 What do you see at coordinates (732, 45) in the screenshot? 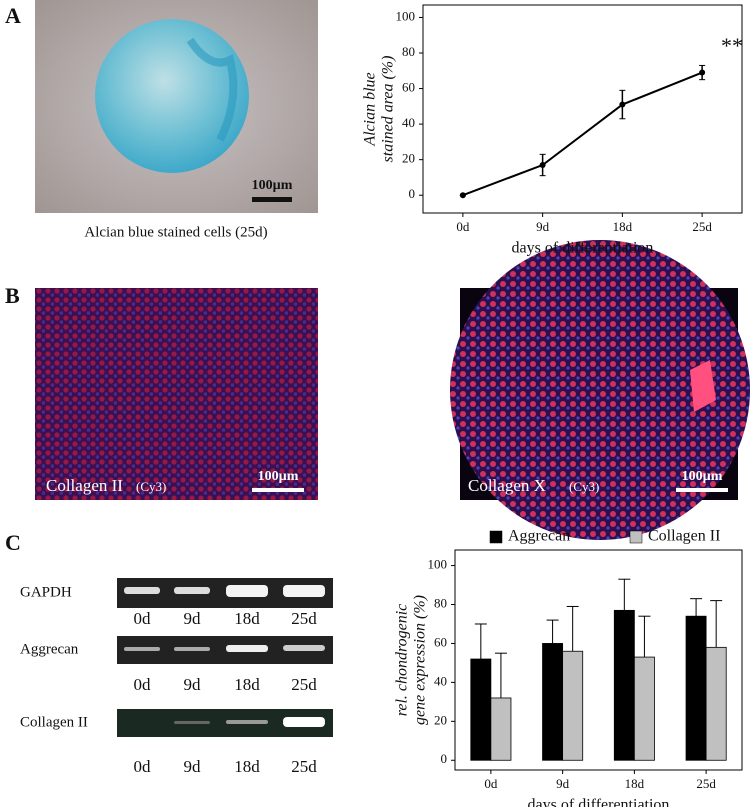
I see `annotation: **` at bounding box center [732, 45].